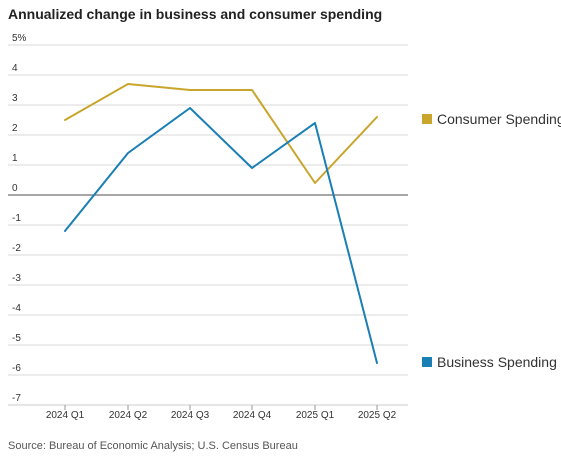  Describe the element at coordinates (16, 278) in the screenshot. I see `y-tick-label: -3` at that location.